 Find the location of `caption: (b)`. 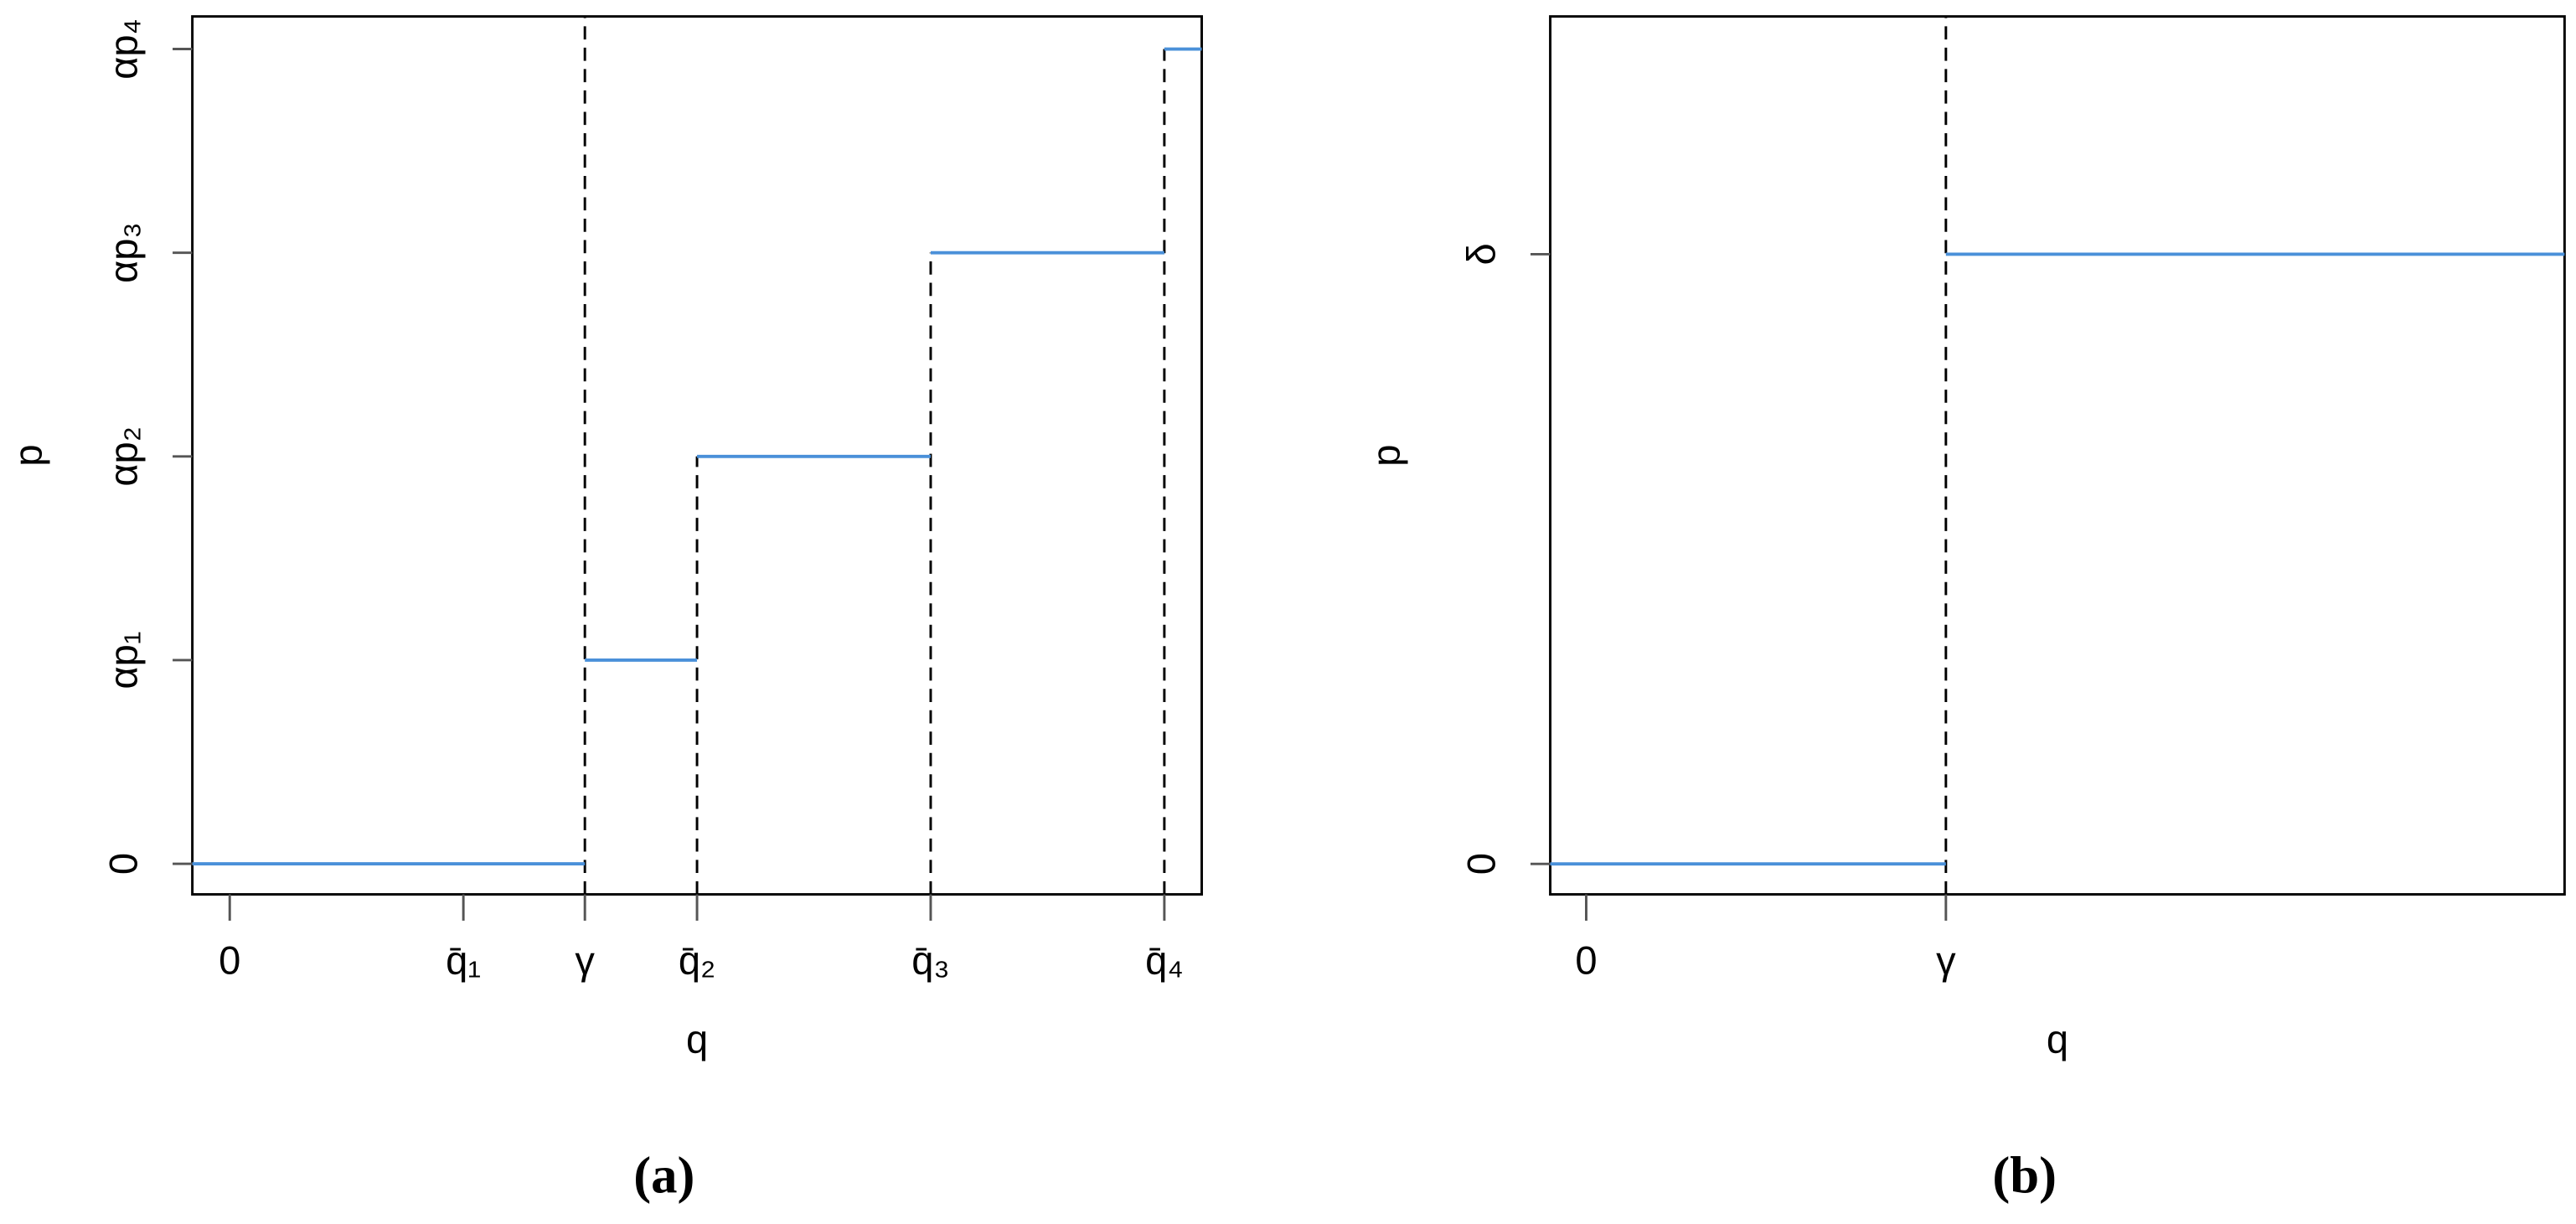

caption: (b) is located at coordinates (2024, 1174).